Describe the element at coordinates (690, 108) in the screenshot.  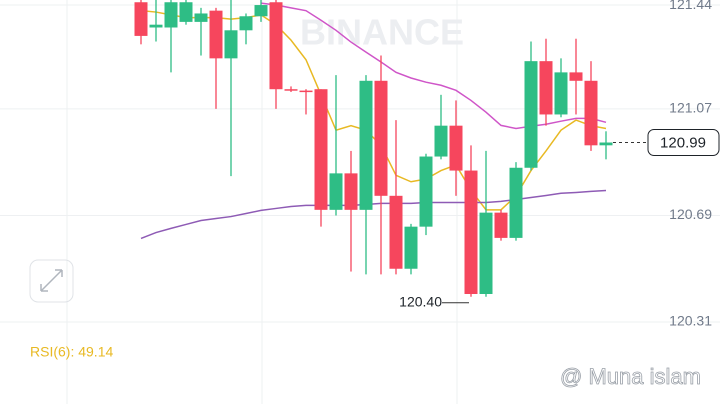
I see `y-tick-label: 121.07` at that location.